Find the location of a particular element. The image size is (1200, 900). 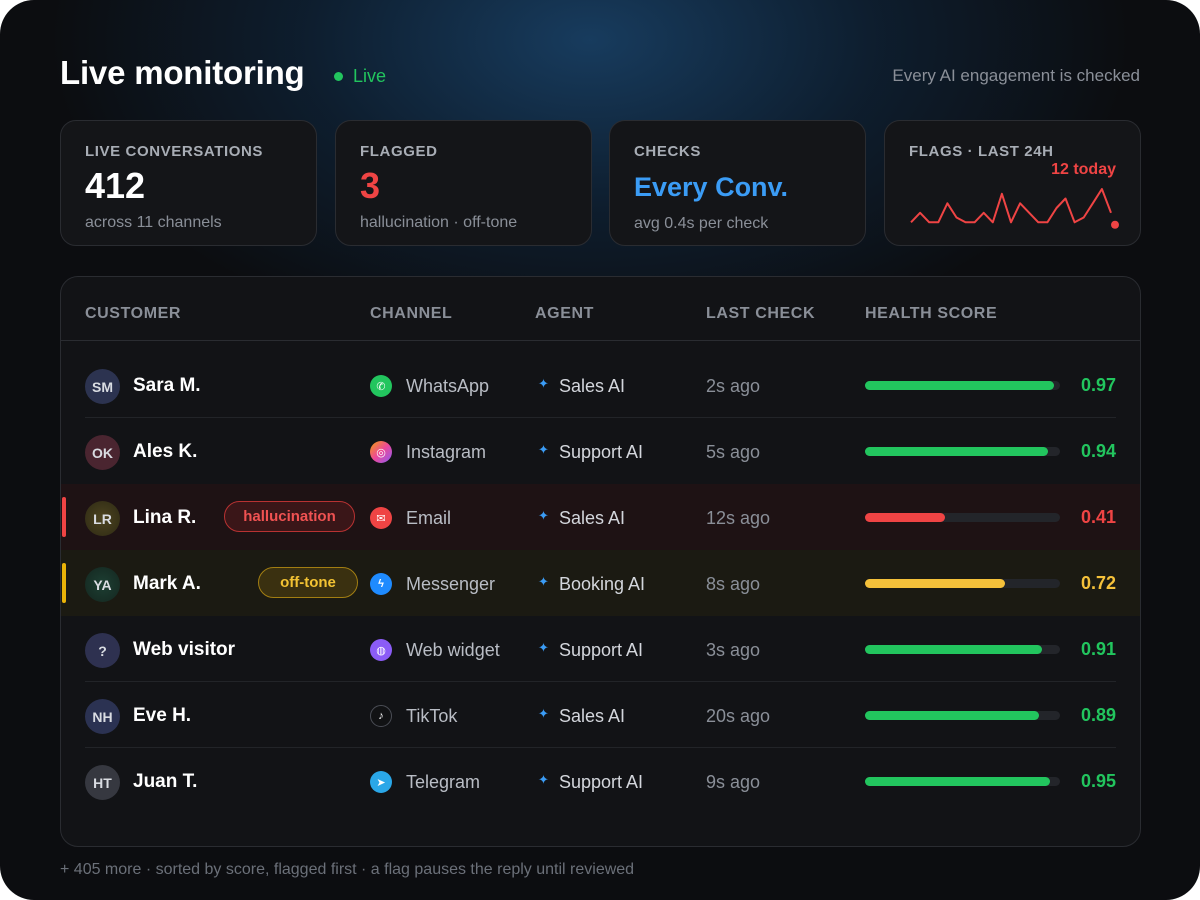

customer-name: Eve H. is located at coordinates (162, 715).